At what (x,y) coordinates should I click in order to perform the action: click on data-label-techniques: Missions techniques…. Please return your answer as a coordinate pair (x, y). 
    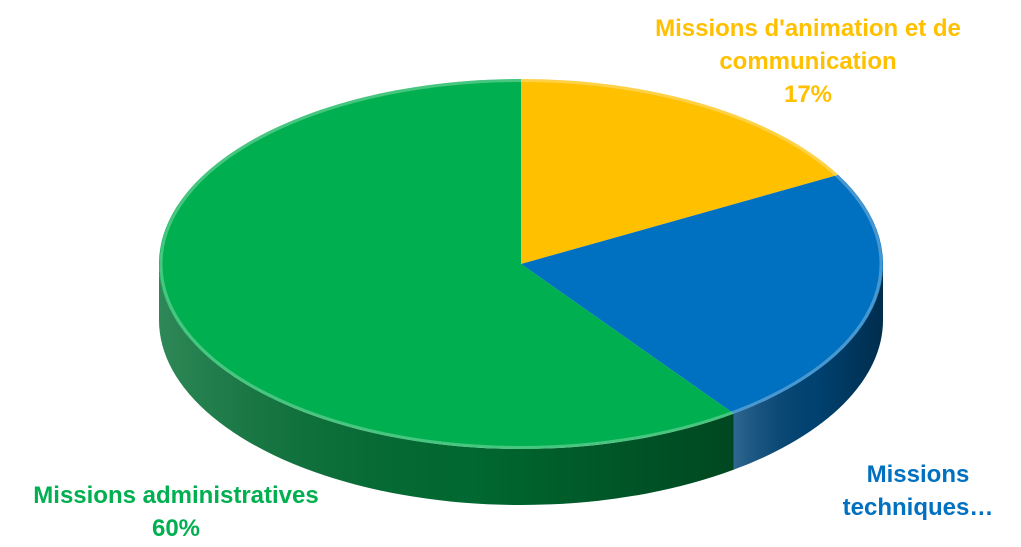
    Looking at the image, I should click on (918, 491).